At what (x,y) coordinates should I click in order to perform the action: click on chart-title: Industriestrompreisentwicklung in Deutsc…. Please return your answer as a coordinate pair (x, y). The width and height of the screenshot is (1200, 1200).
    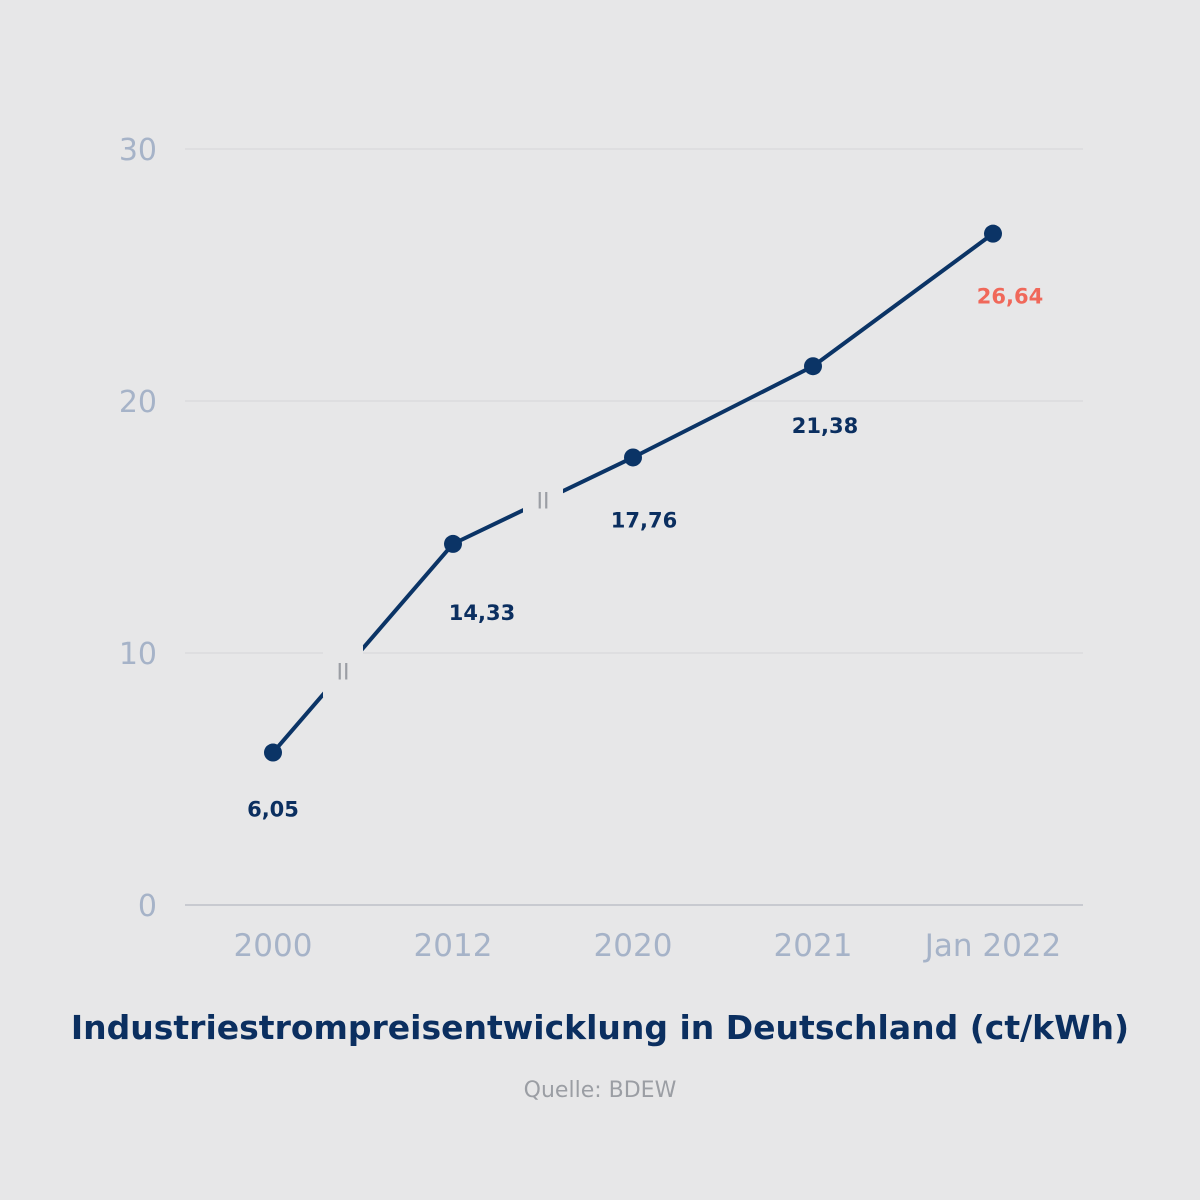
    Looking at the image, I should click on (600, 1027).